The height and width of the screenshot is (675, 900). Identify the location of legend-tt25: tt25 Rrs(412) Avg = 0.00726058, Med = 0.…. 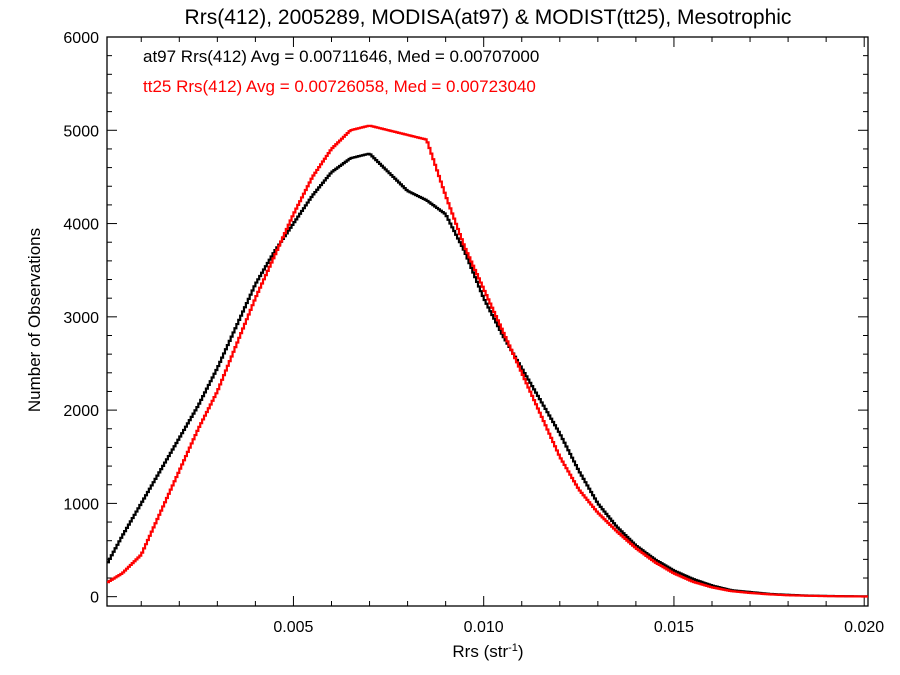
(339, 86).